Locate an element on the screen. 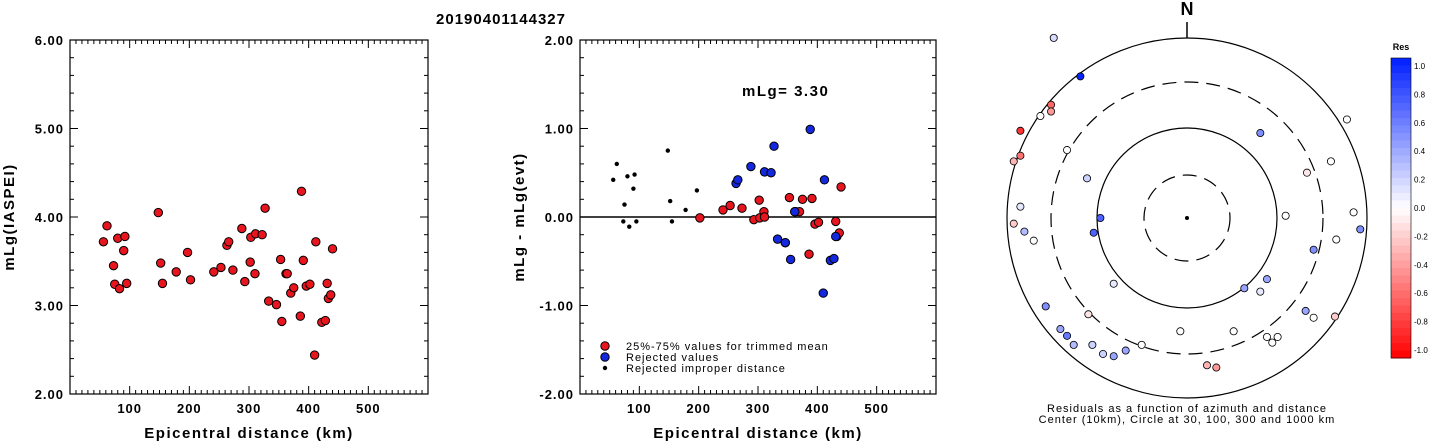 The image size is (1437, 441). center-point is located at coordinates (1187, 218).